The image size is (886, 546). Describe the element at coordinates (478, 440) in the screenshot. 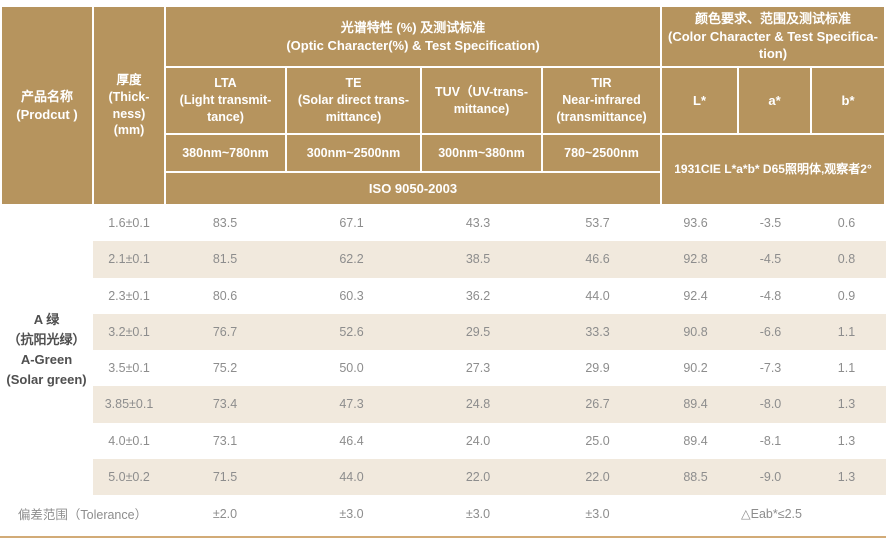

I see `tuv-value: 24.0` at that location.